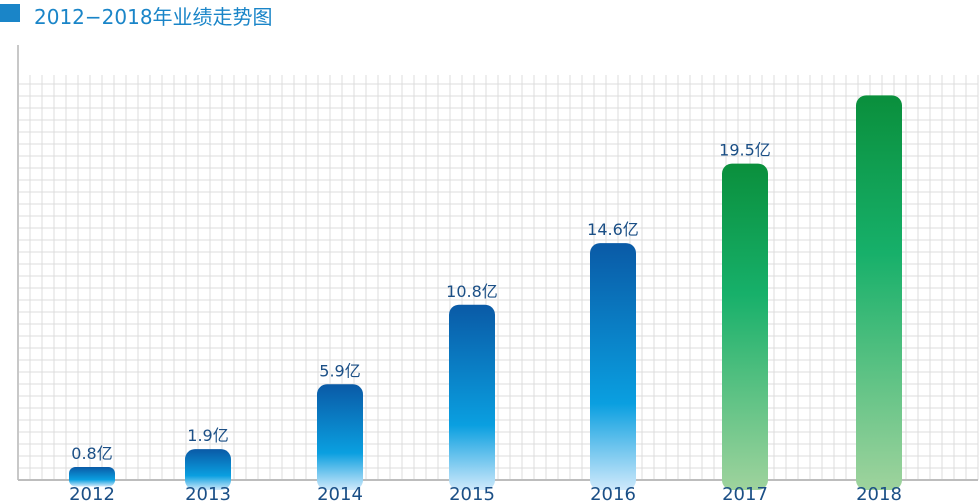 The image size is (980, 504). What do you see at coordinates (92, 477) in the screenshot?
I see `bar-2012` at bounding box center [92, 477].